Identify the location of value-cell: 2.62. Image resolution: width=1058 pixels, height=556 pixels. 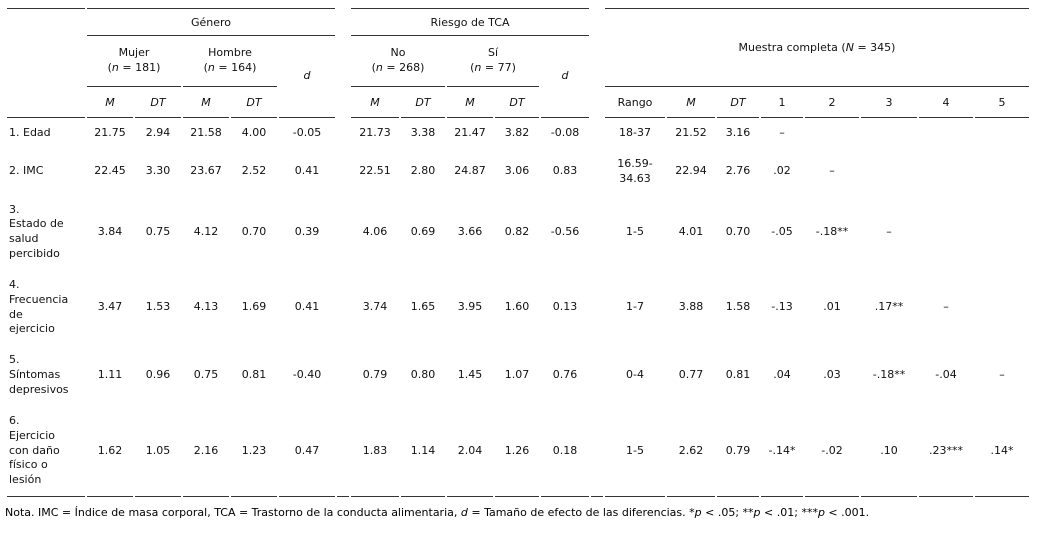
(691, 452).